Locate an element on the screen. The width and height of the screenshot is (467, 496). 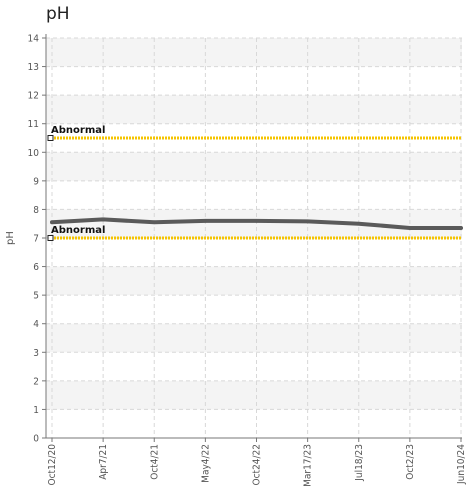
y-tick-label: 0 is located at coordinates (36, 439).